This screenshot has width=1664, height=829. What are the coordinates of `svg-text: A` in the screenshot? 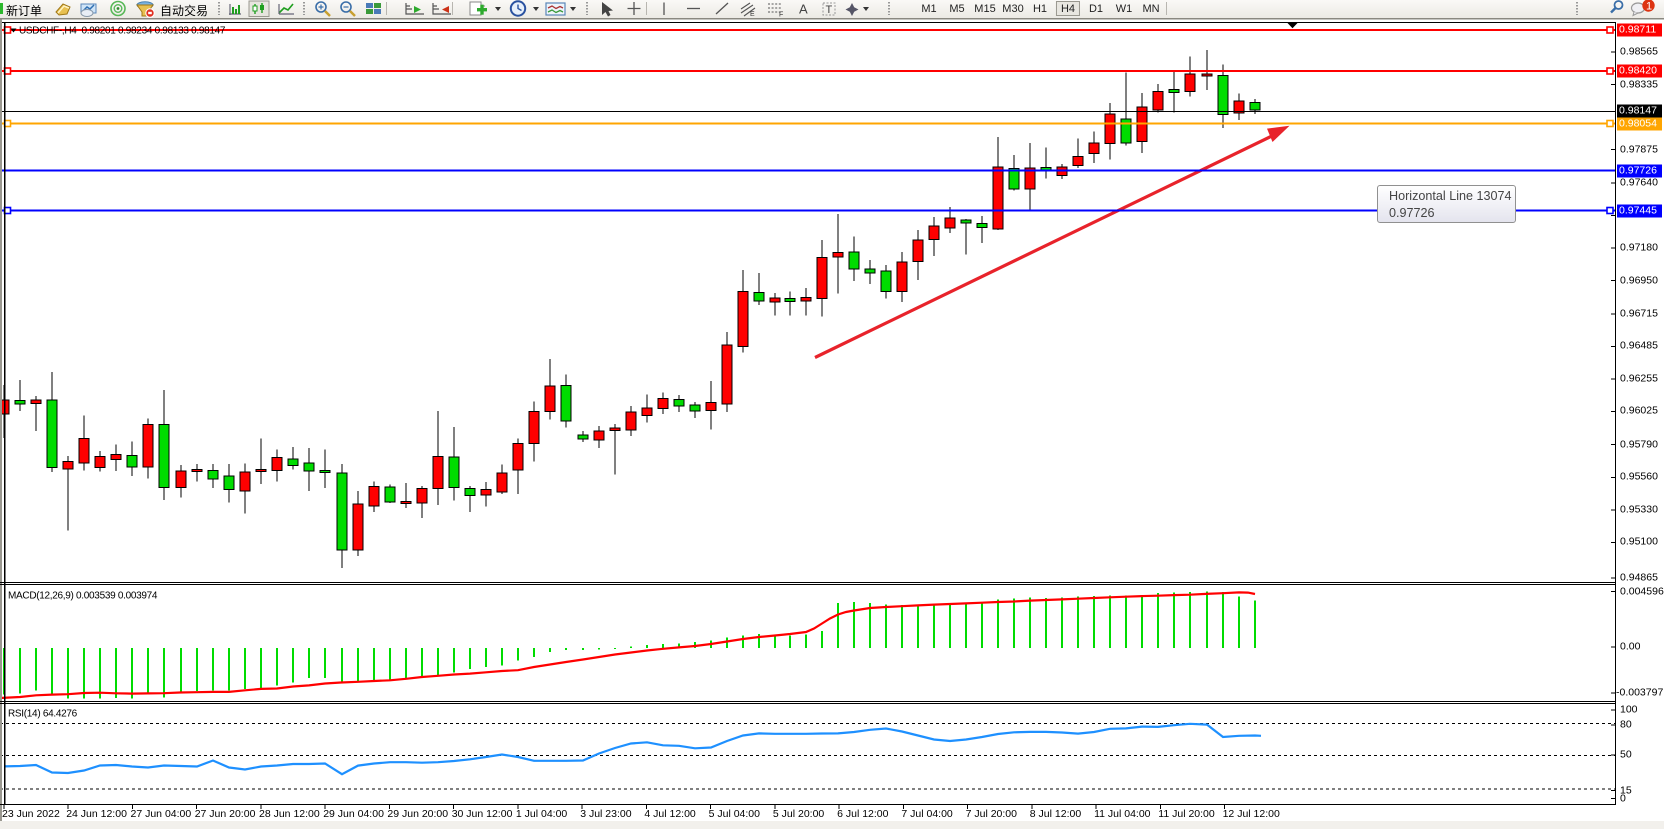 It's located at (803, 9).